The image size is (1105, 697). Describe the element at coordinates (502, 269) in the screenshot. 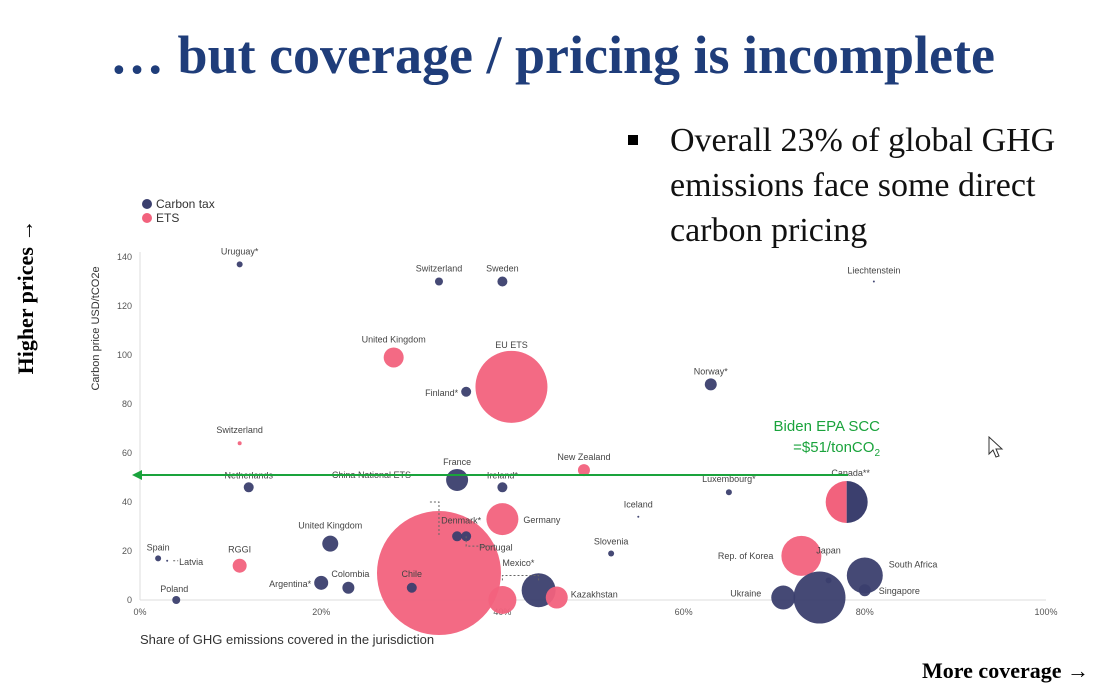

I see `point-label: Sweden` at that location.